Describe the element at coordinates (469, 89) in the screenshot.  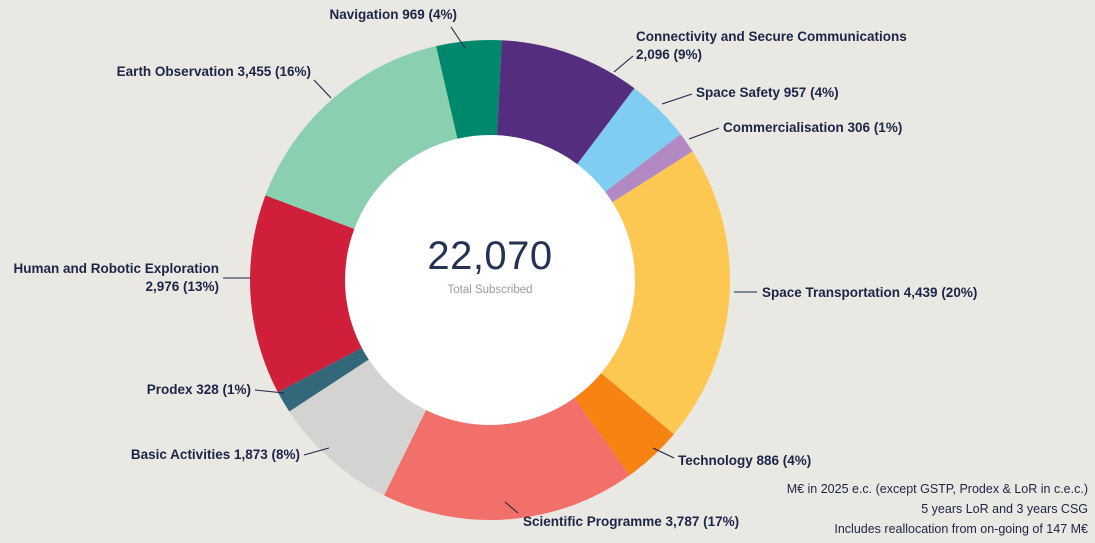
I see `donut-segment-navigation` at that location.